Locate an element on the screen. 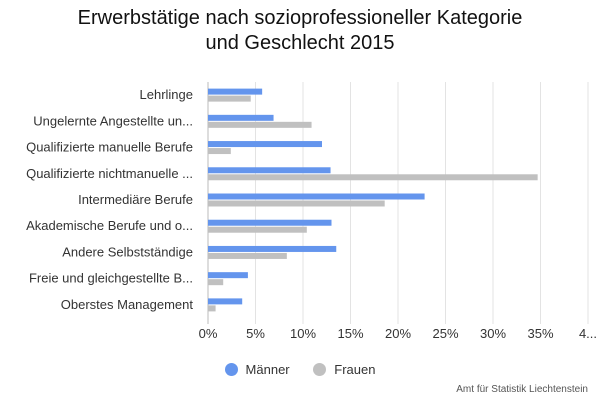 Image resolution: width=600 pixels, height=400 pixels. source-credit: Amt für Statistik Liechtenstein is located at coordinates (522, 389).